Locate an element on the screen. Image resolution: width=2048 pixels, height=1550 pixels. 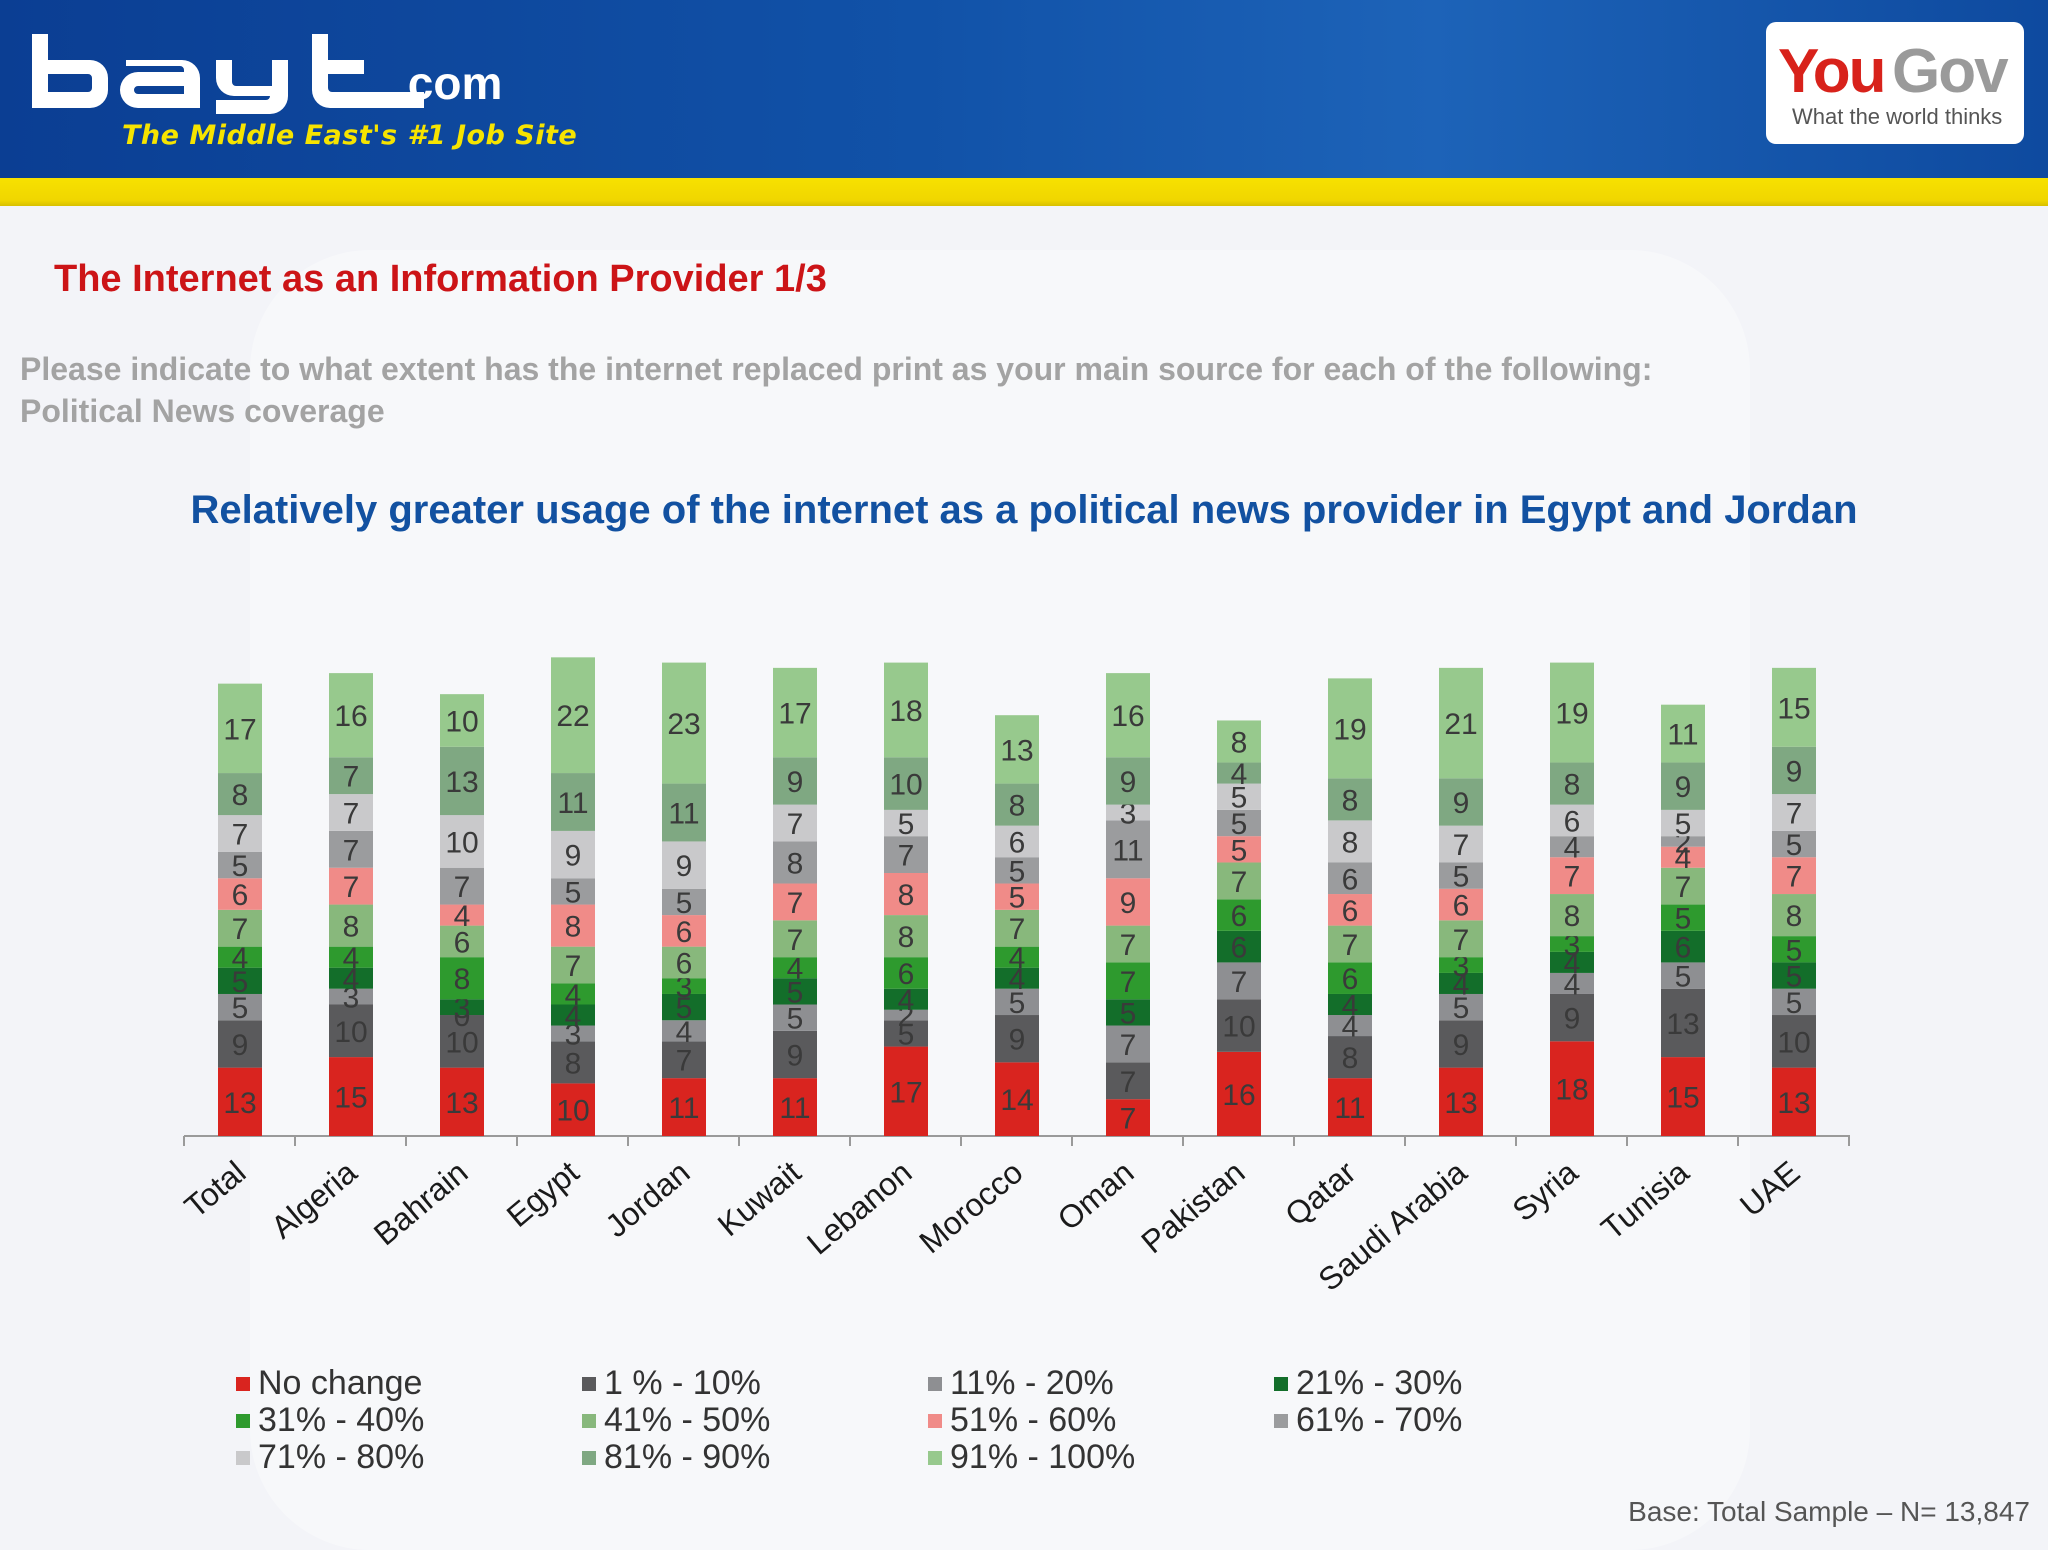
bayt-logo is located at coordinates (228, 74).